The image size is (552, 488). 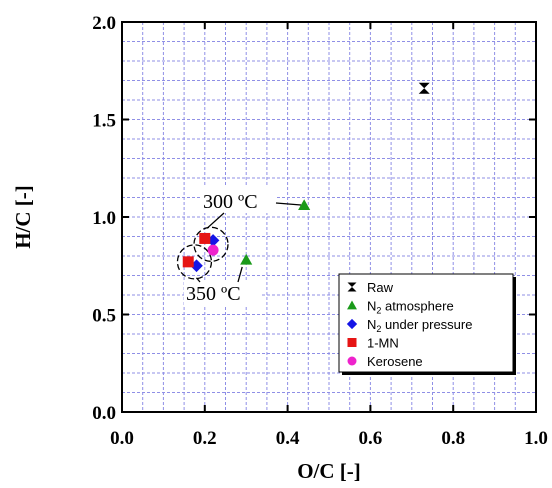 What do you see at coordinates (536, 438) in the screenshot?
I see `x-tick-label: 1.0` at bounding box center [536, 438].